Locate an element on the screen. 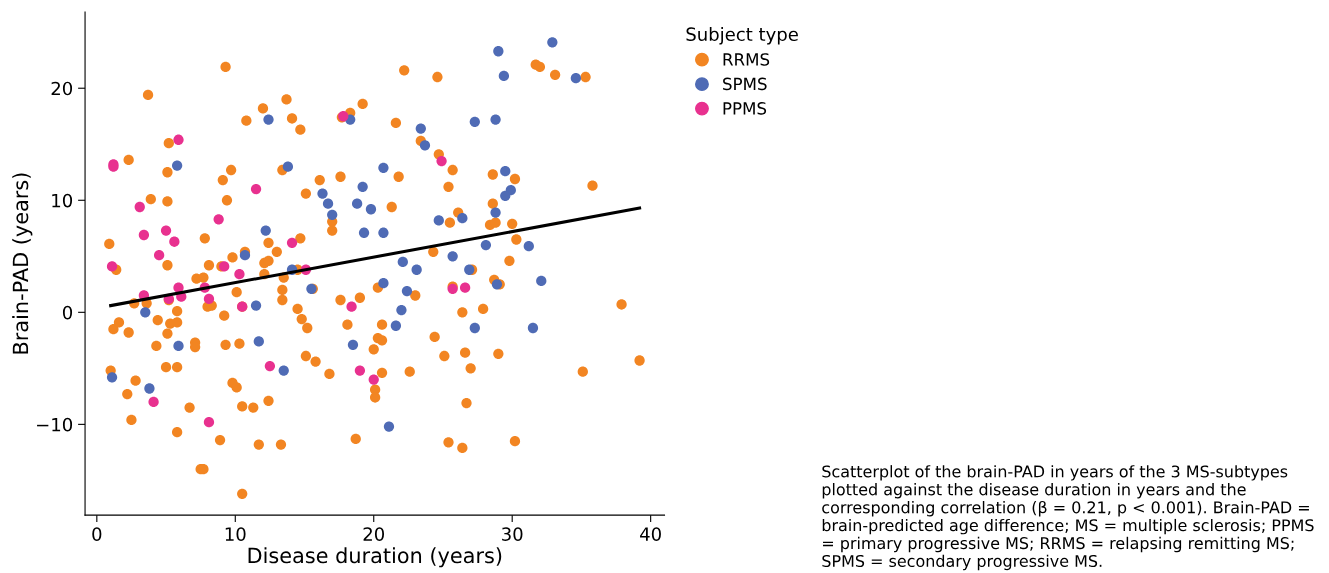 The width and height of the screenshot is (1329, 573). legend-title: Subject type is located at coordinates (742, 36).